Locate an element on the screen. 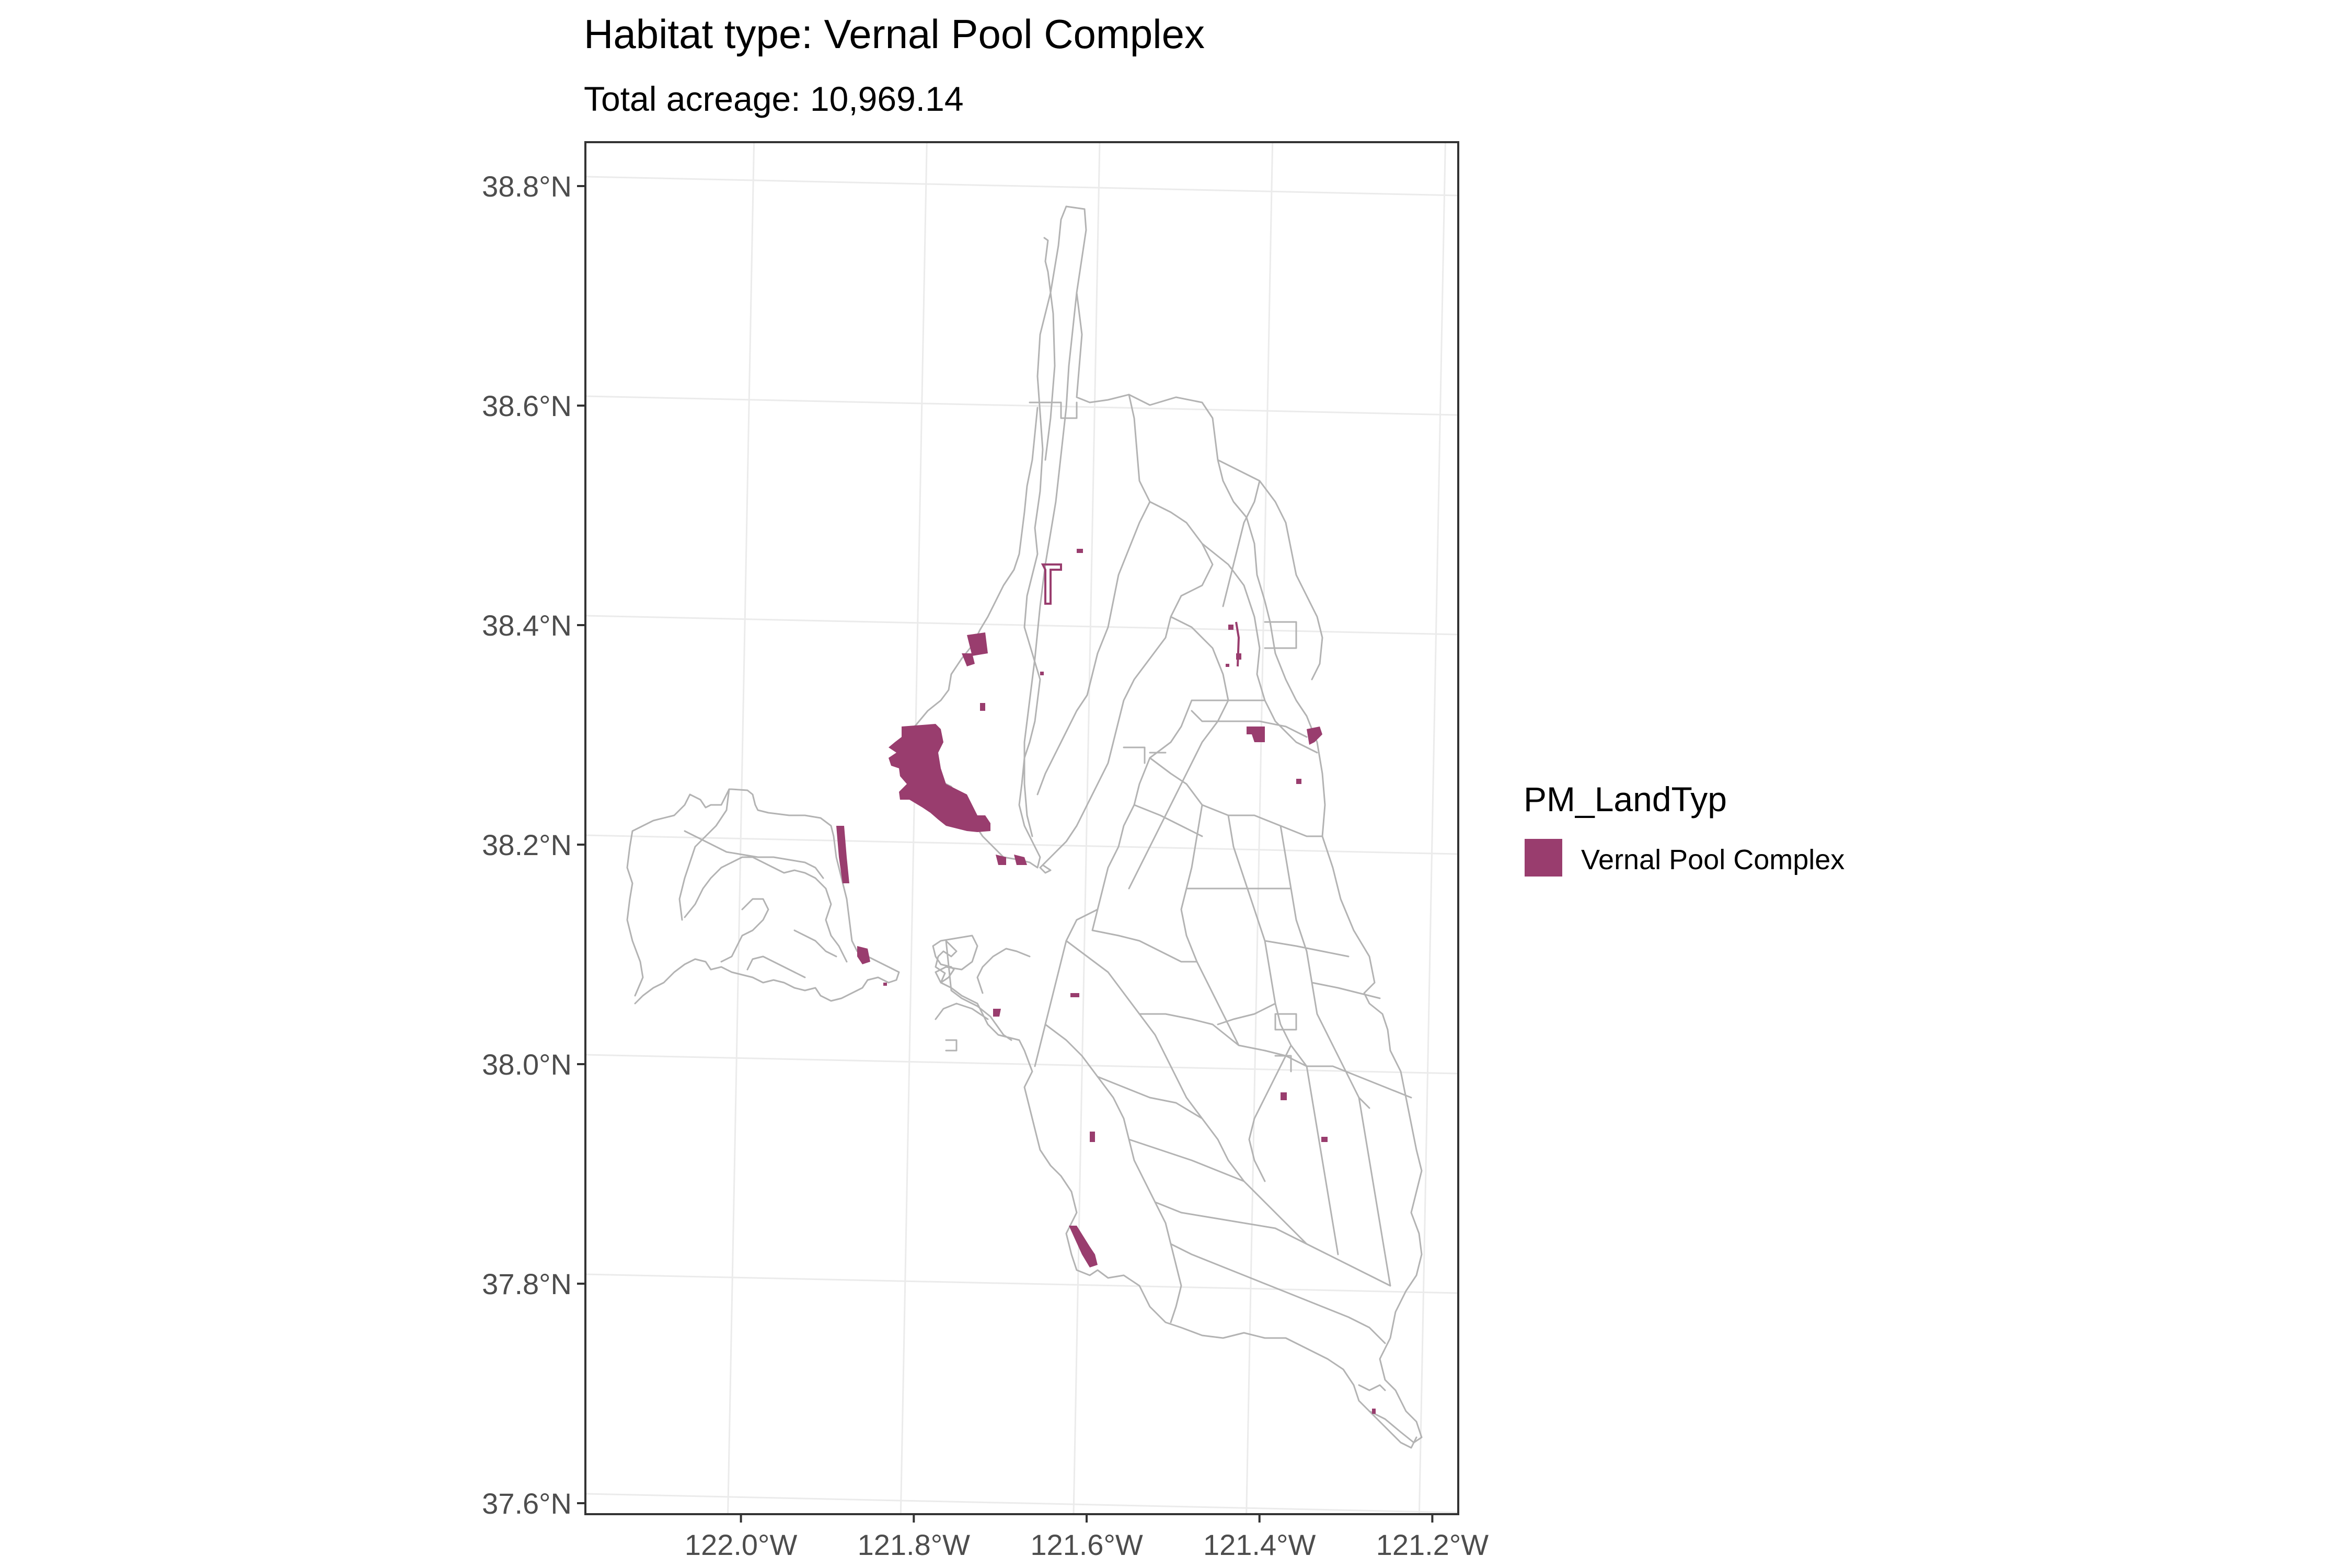 Image resolution: width=2352 pixels, height=1568 pixels. western-region-outline is located at coordinates (763, 896).